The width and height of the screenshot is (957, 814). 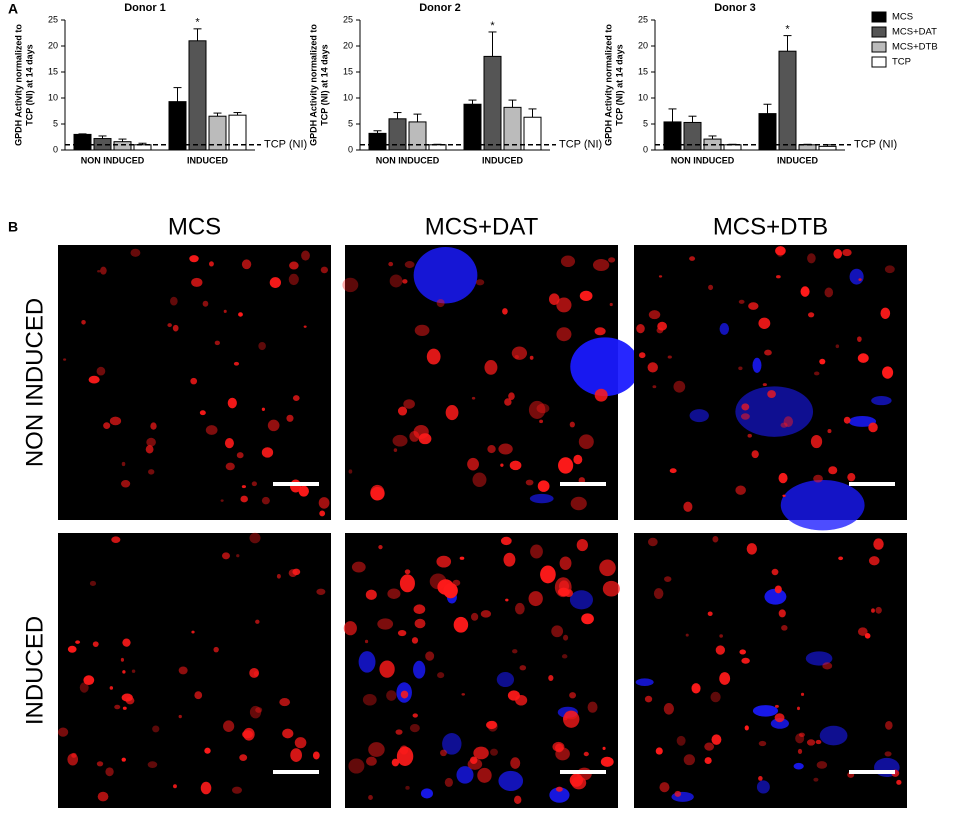 What do you see at coordinates (879, 32) in the screenshot?
I see `legend-swatch` at bounding box center [879, 32].